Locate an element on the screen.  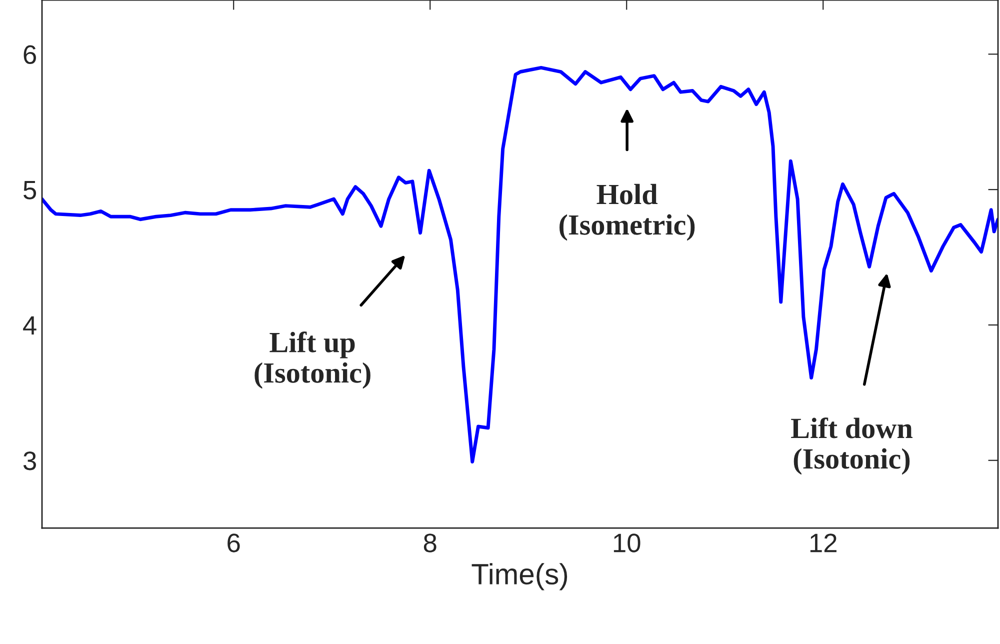
x-axis-title: Time(s) is located at coordinates (520, 576).